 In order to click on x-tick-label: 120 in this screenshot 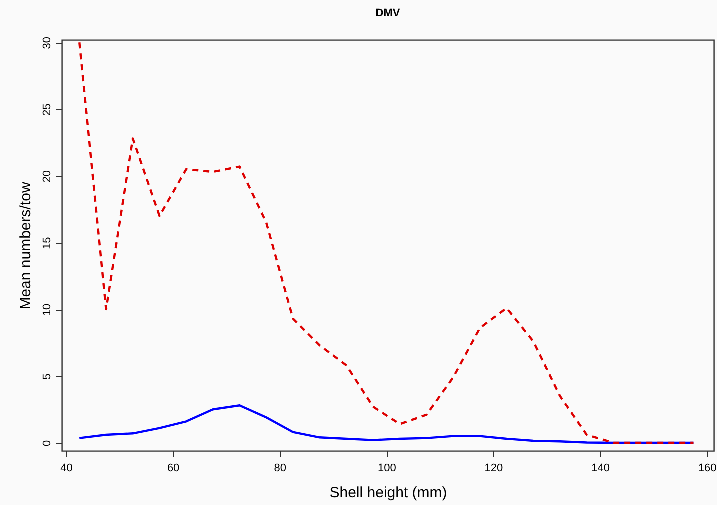, I will do `click(494, 468)`.